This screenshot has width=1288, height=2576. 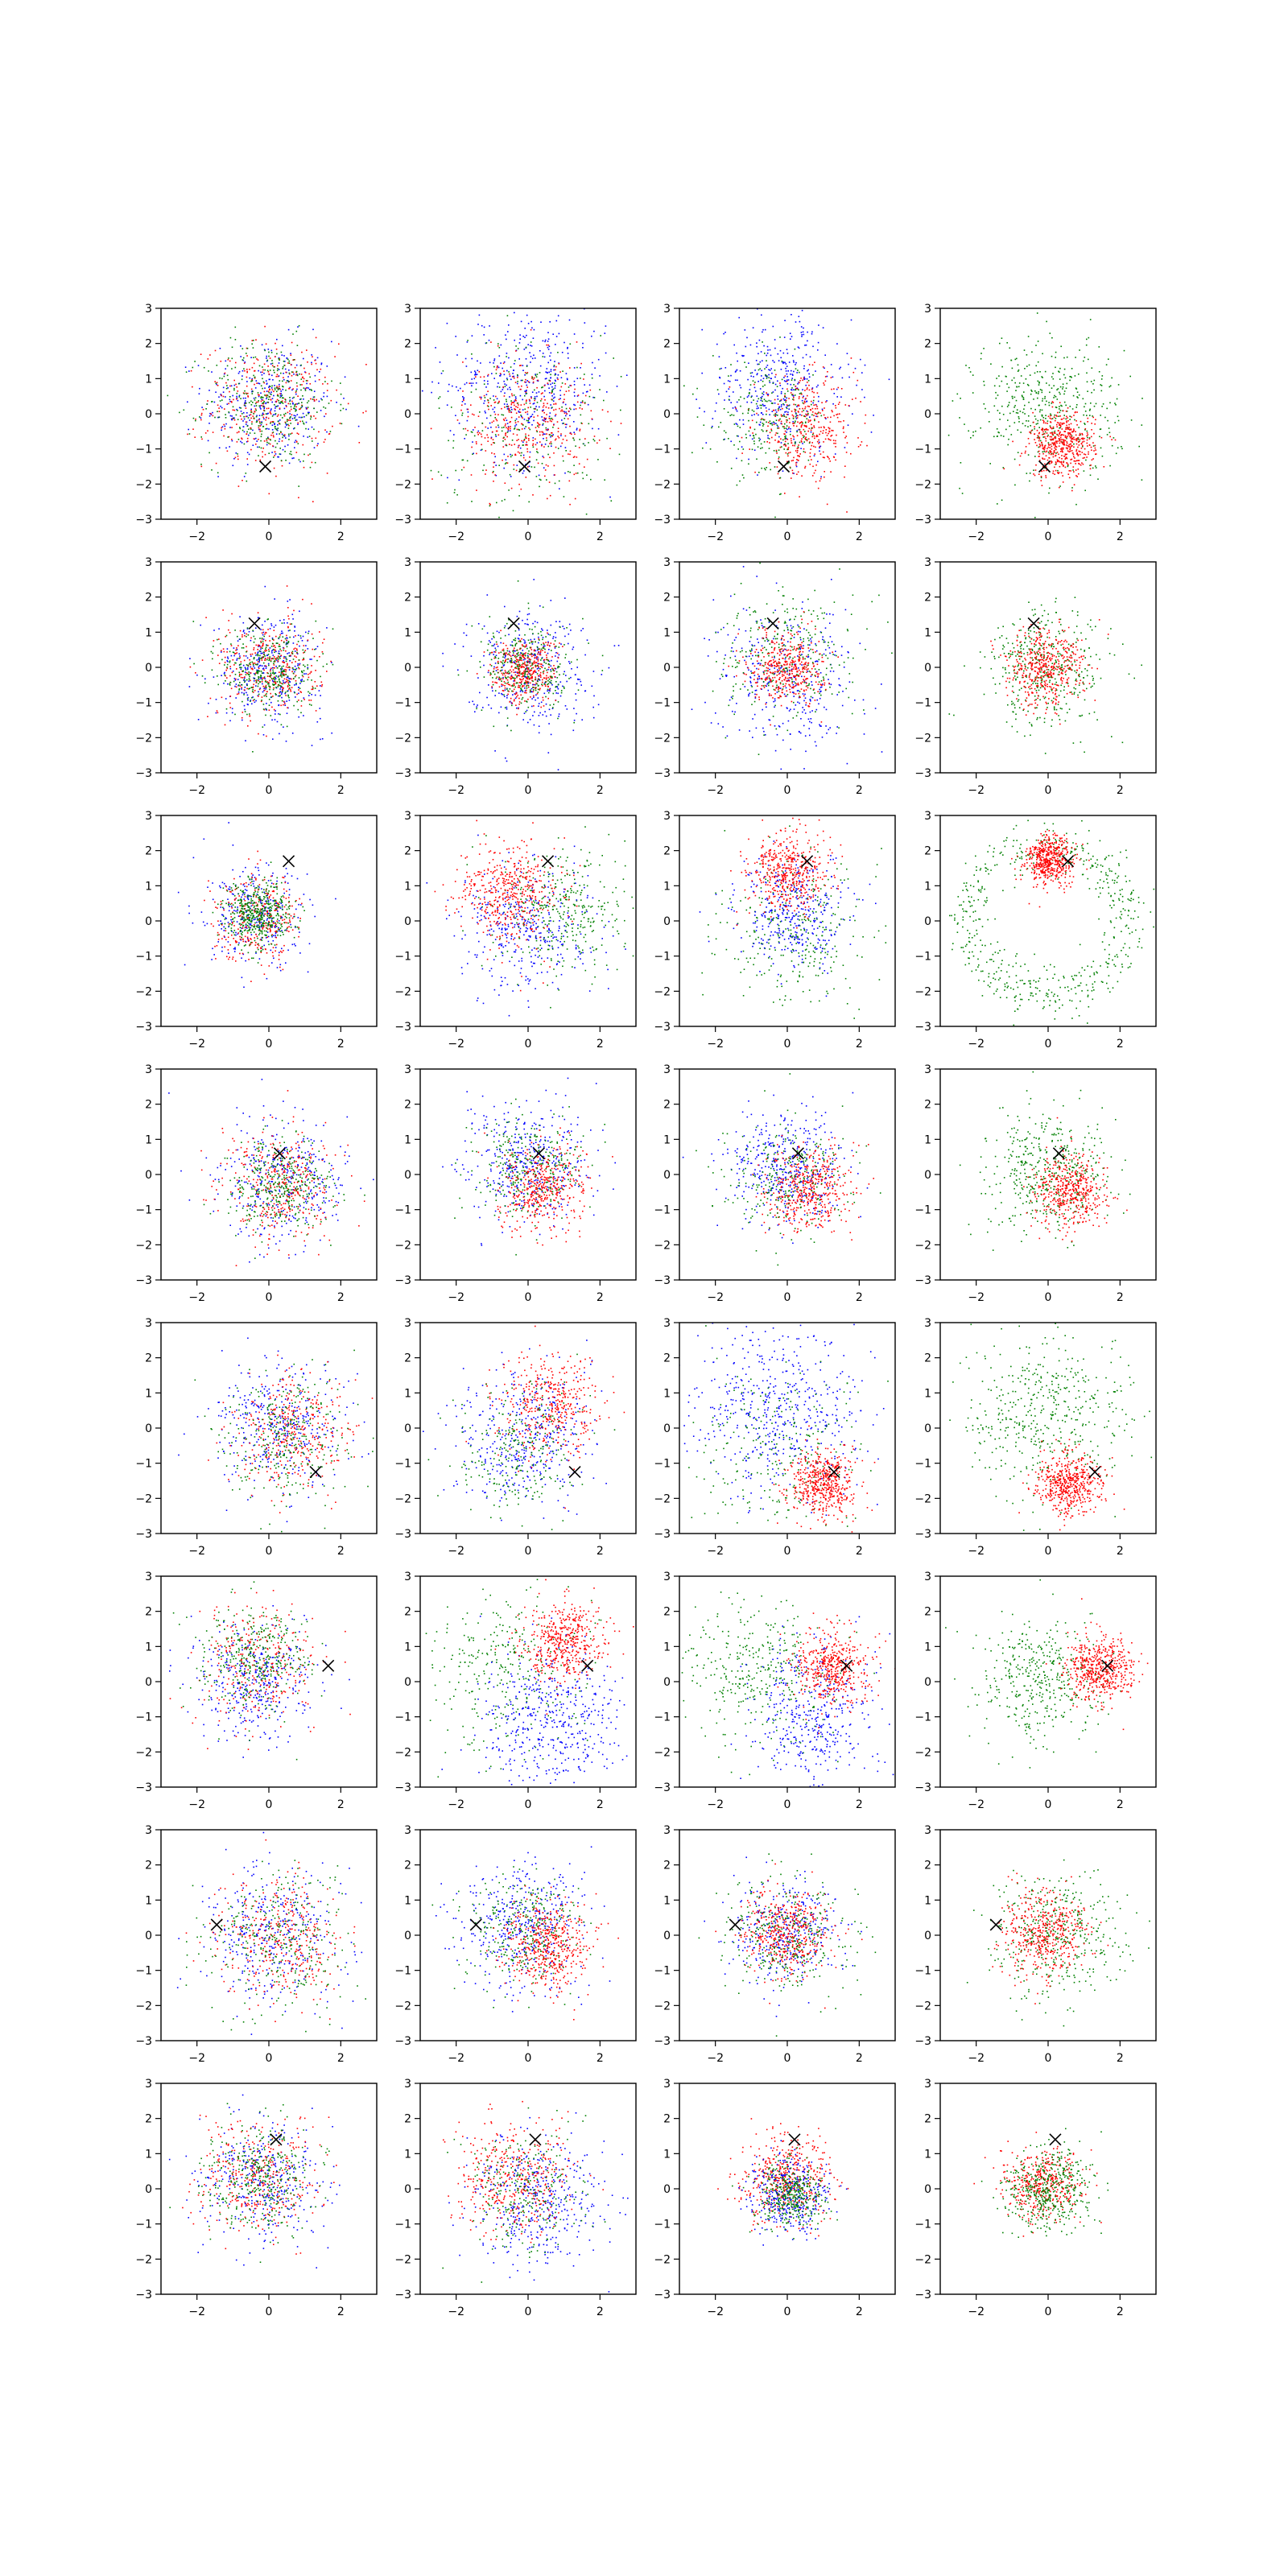 What do you see at coordinates (976, 536) in the screenshot?
I see `x-tick-label: −2` at bounding box center [976, 536].